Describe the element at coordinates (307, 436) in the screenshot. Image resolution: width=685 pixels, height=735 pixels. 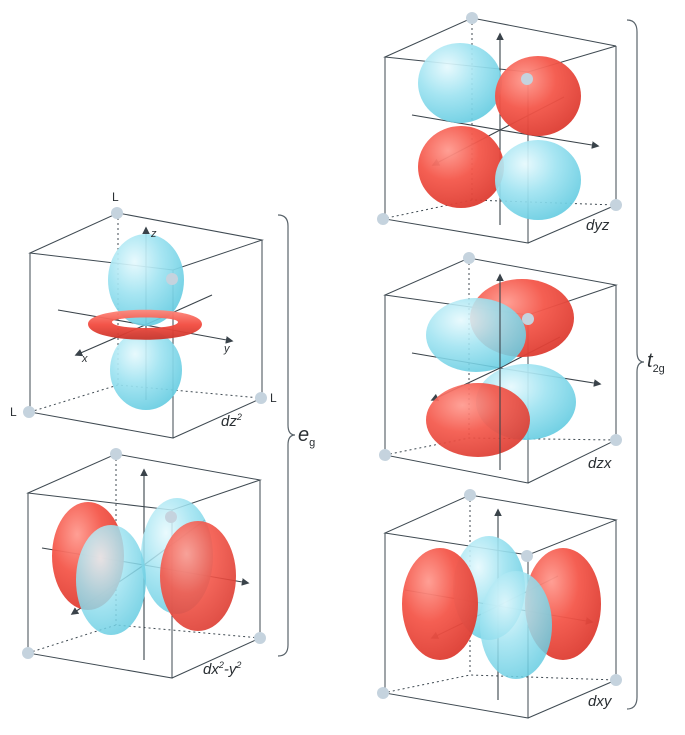
I see `group-label-eg: eg` at that location.